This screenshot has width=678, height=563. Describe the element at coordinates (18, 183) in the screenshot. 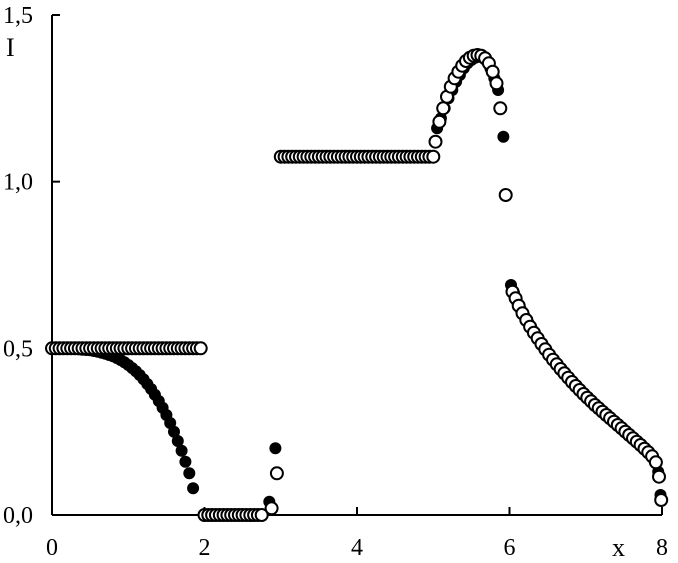

I see `y-tick-label: 1,0` at that location.